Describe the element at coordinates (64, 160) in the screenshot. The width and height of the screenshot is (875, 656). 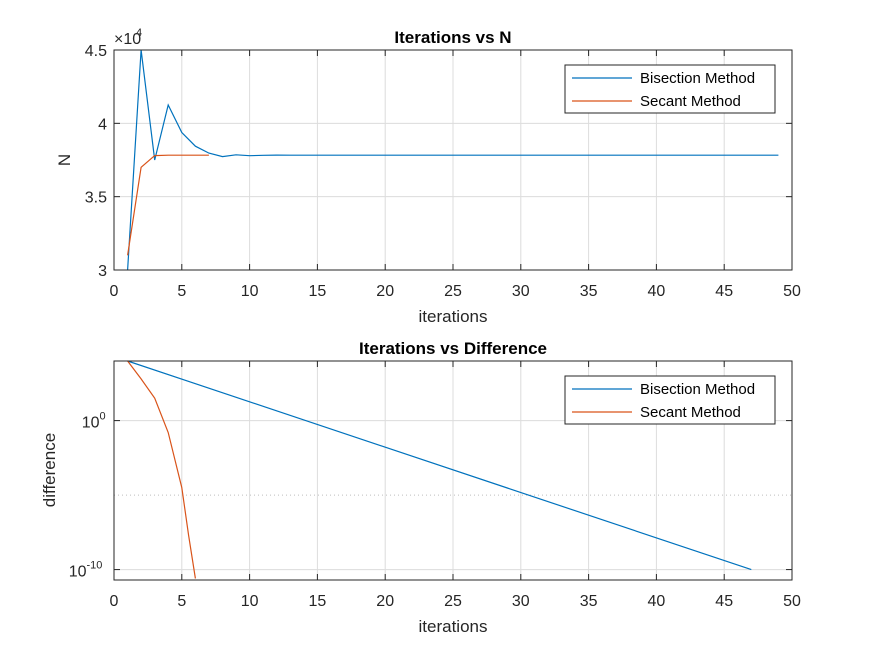
I see `y-axis-label: N` at that location.